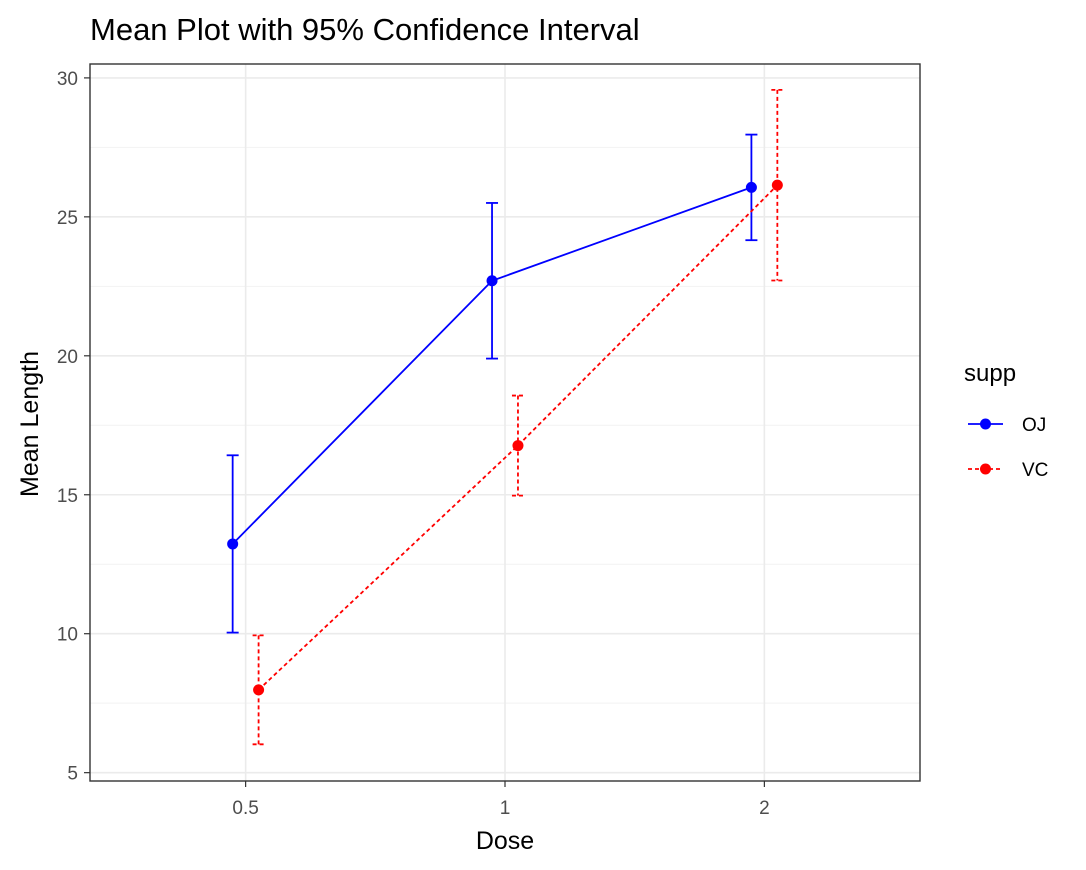 The image size is (1086, 870). Describe the element at coordinates (365, 29) in the screenshot. I see `chart-title: Mean Plot with 95% Confidence Interval` at that location.